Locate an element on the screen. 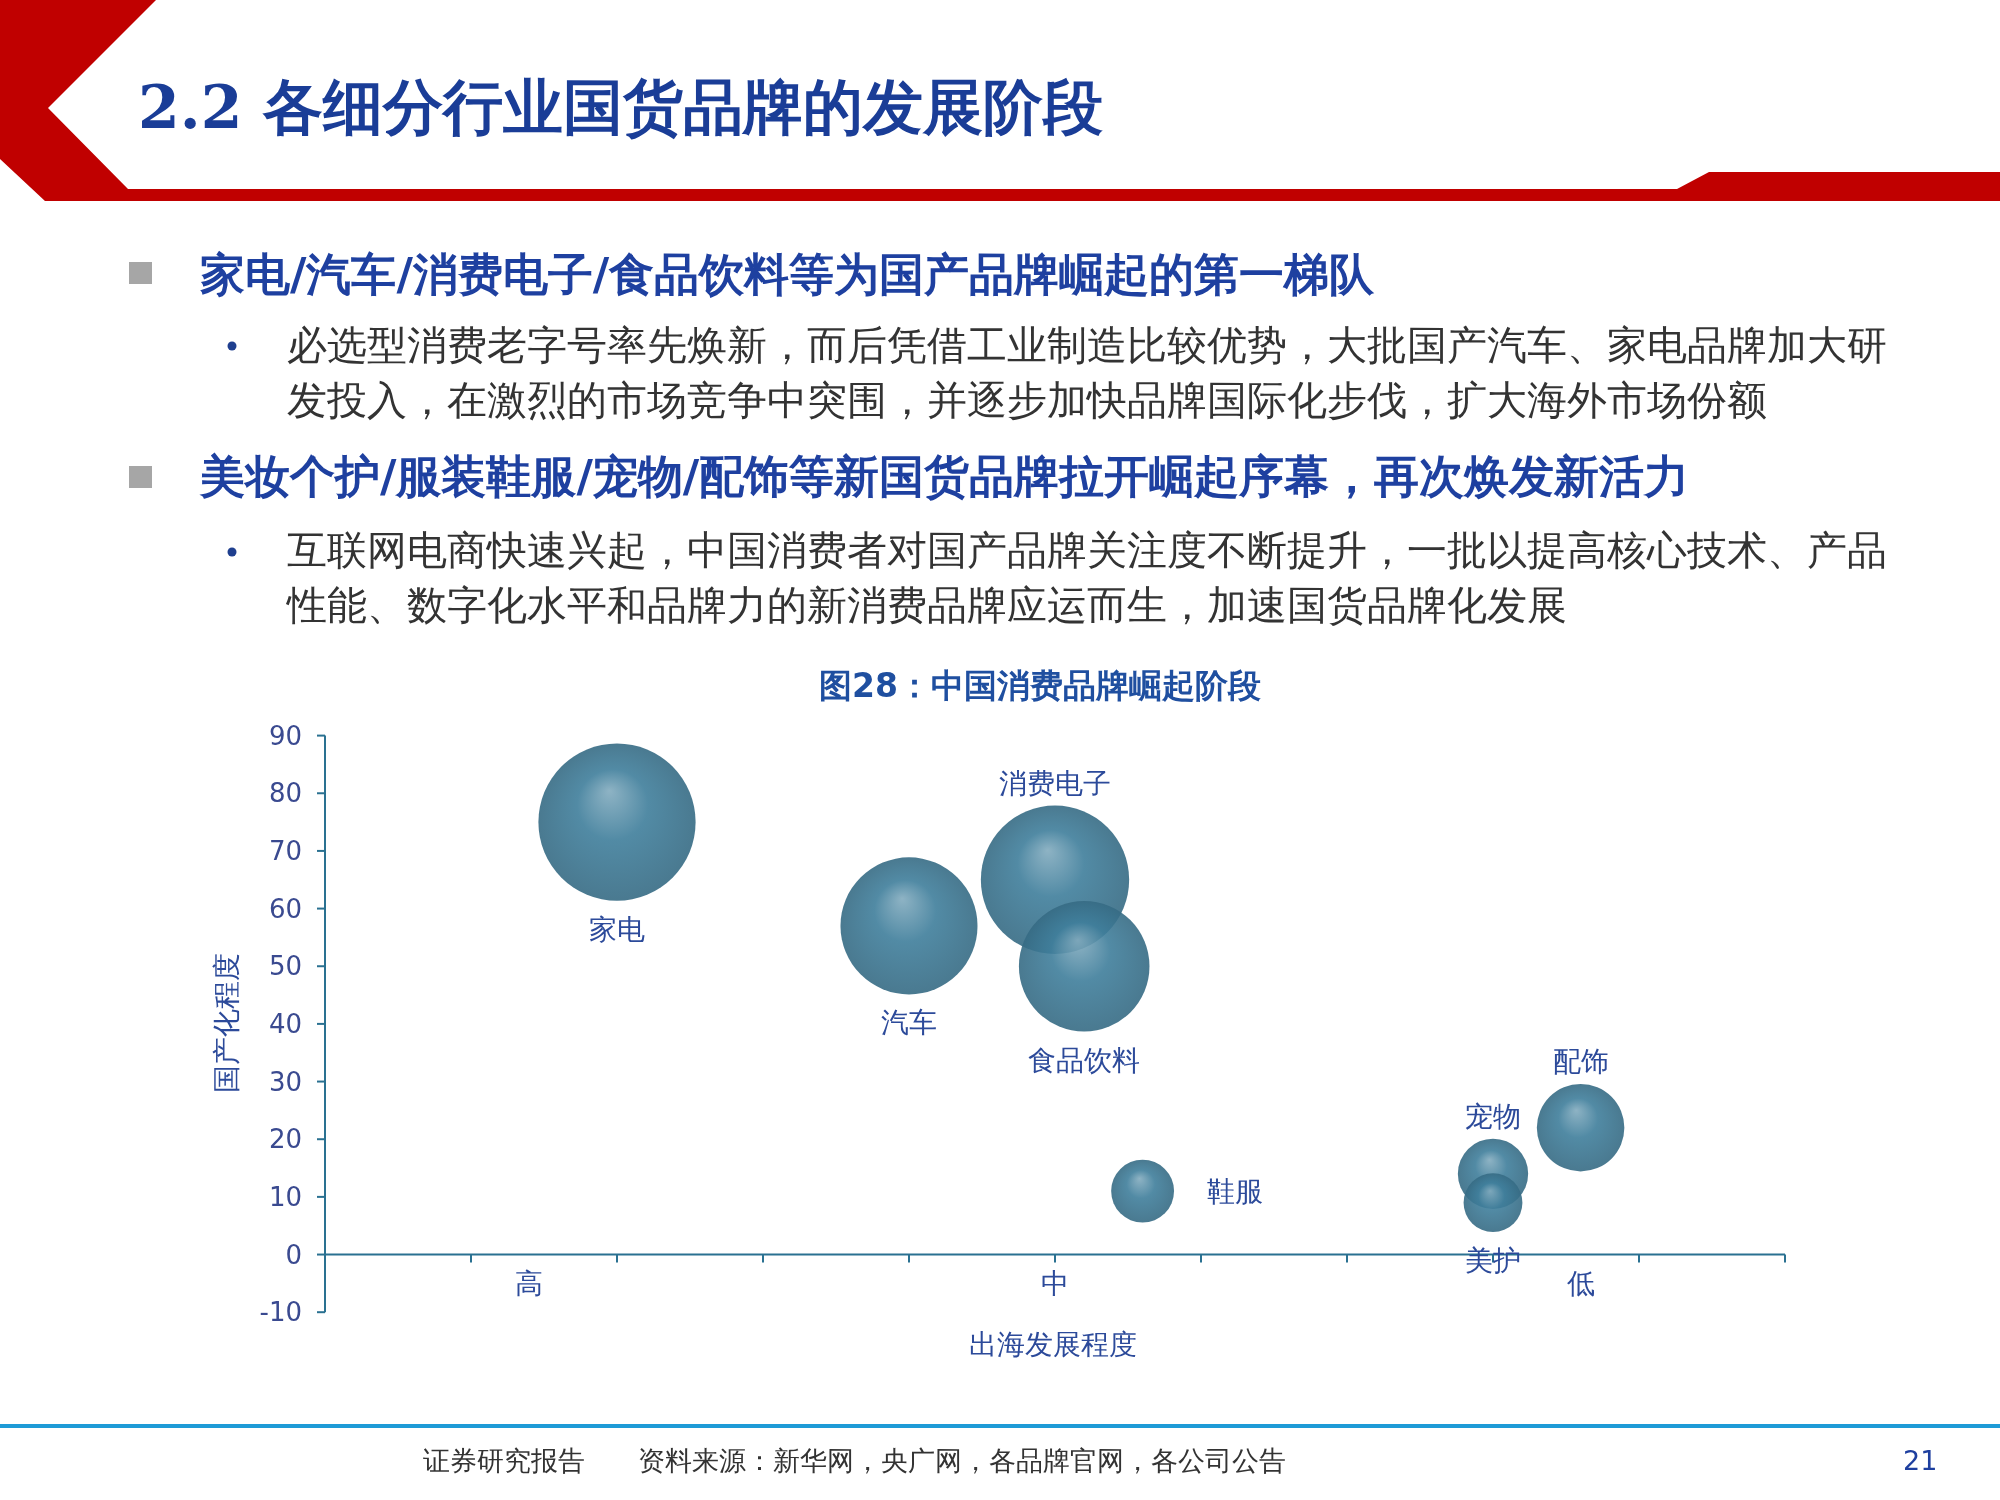 The image size is (2000, 1500). series-label: 汽车 is located at coordinates (909, 1023).